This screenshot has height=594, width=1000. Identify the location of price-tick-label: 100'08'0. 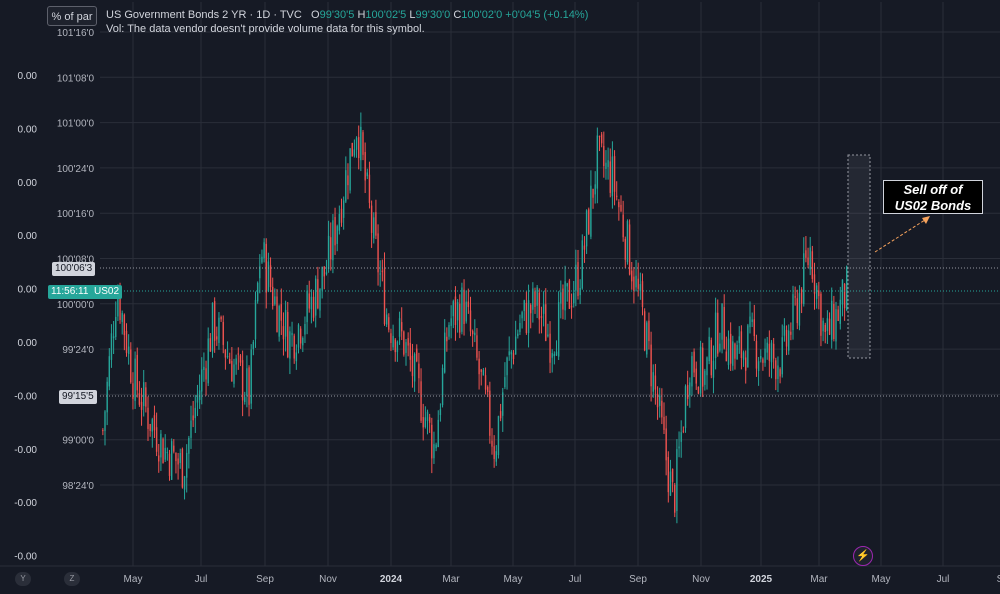
(76, 260).